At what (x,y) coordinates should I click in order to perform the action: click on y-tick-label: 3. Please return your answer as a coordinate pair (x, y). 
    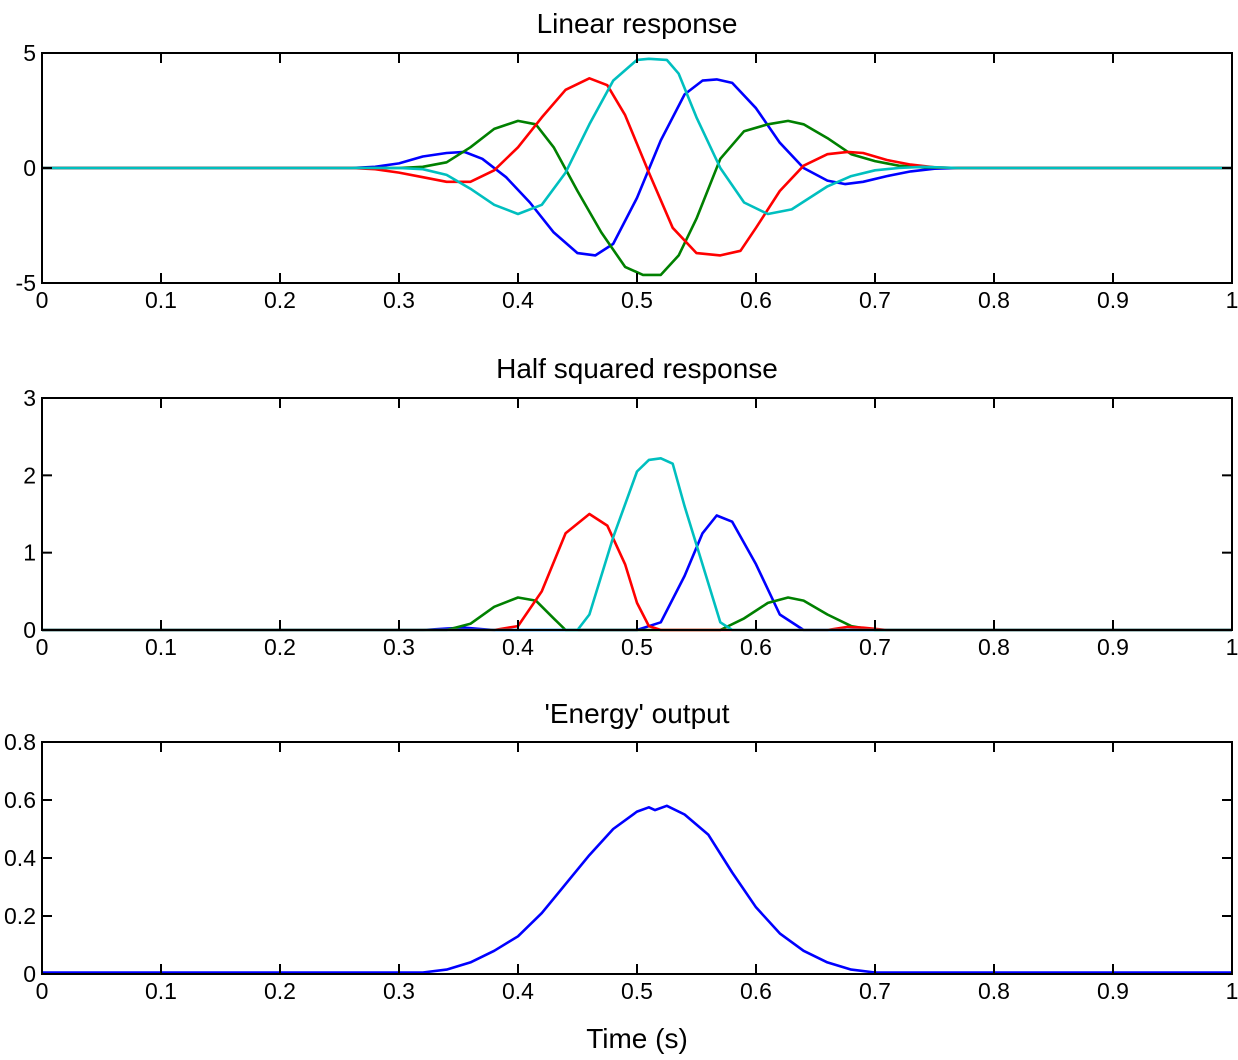
    Looking at the image, I should click on (29, 398).